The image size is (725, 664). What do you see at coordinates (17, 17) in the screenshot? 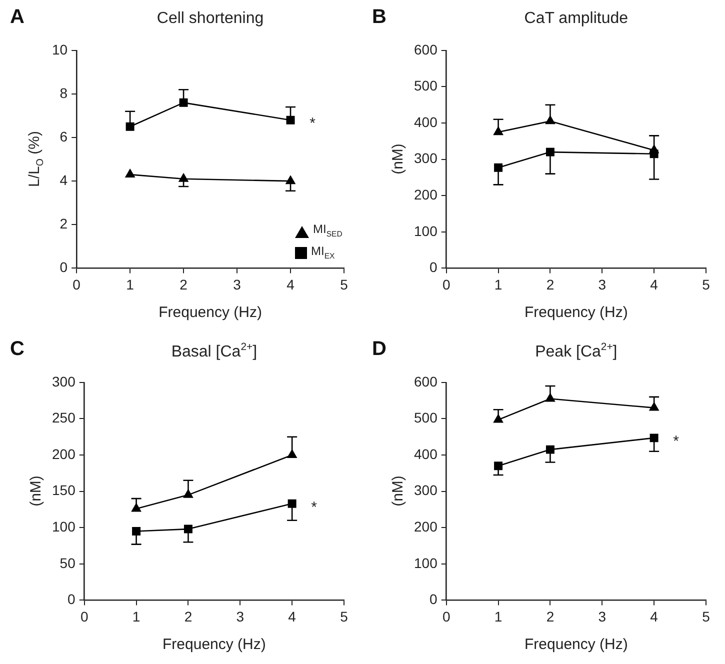
I see `text: A` at bounding box center [17, 17].